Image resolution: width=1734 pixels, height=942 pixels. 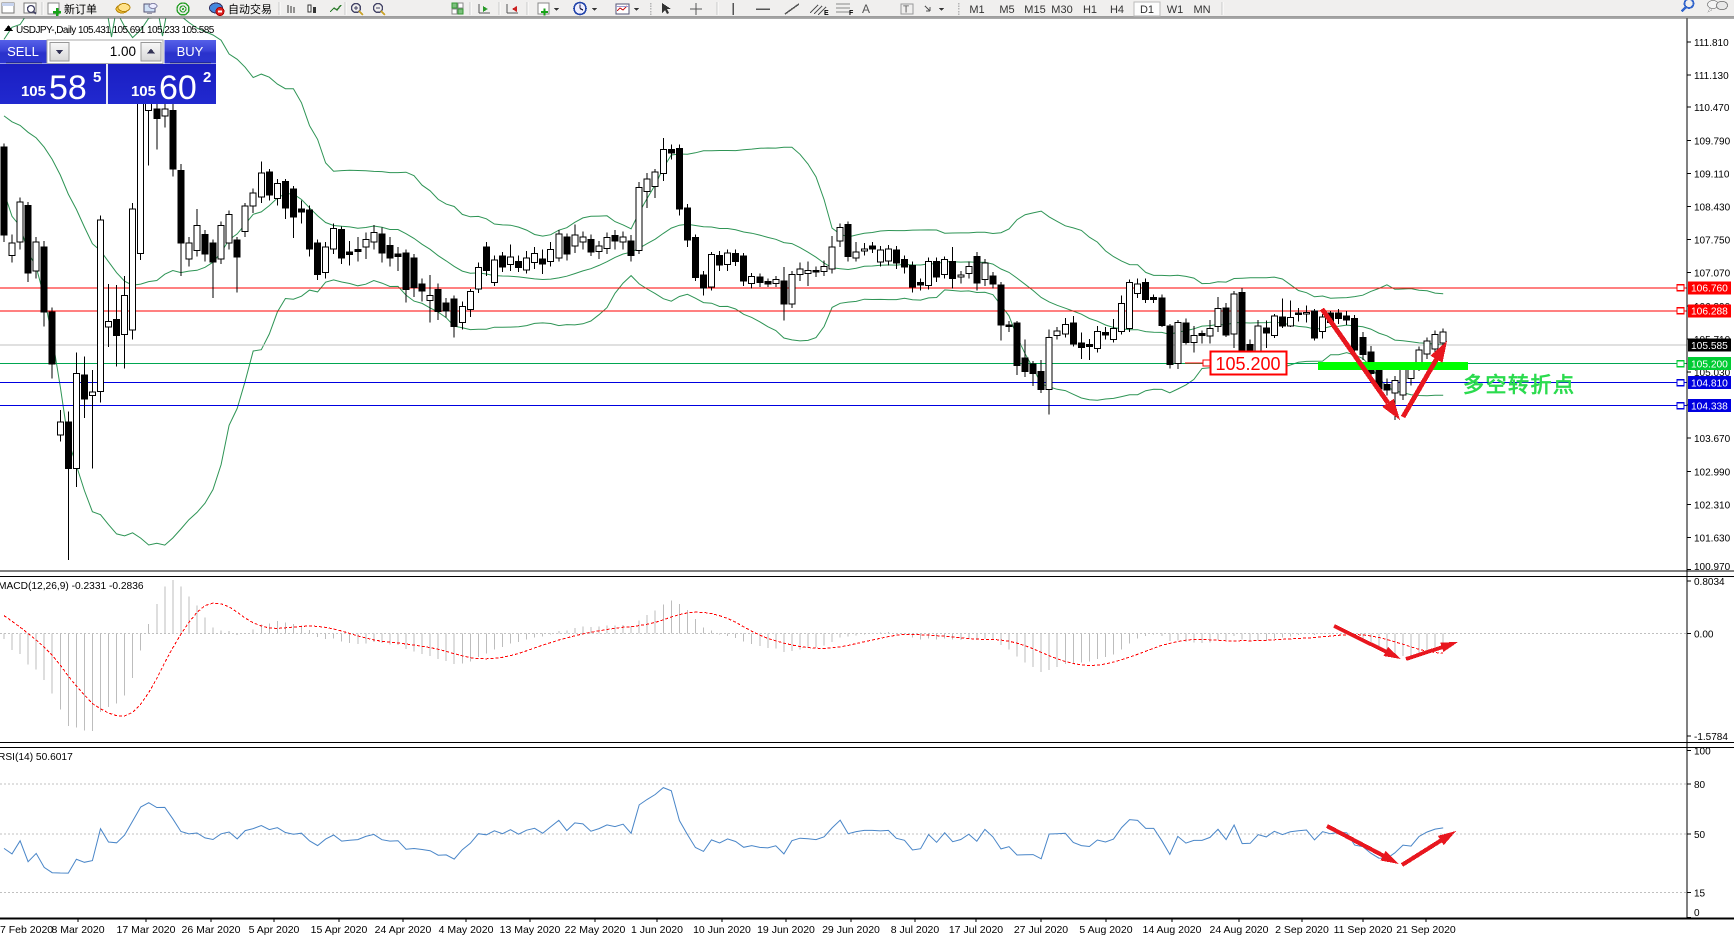 What do you see at coordinates (178, 88) in the screenshot?
I see `svg-text: 60` at bounding box center [178, 88].